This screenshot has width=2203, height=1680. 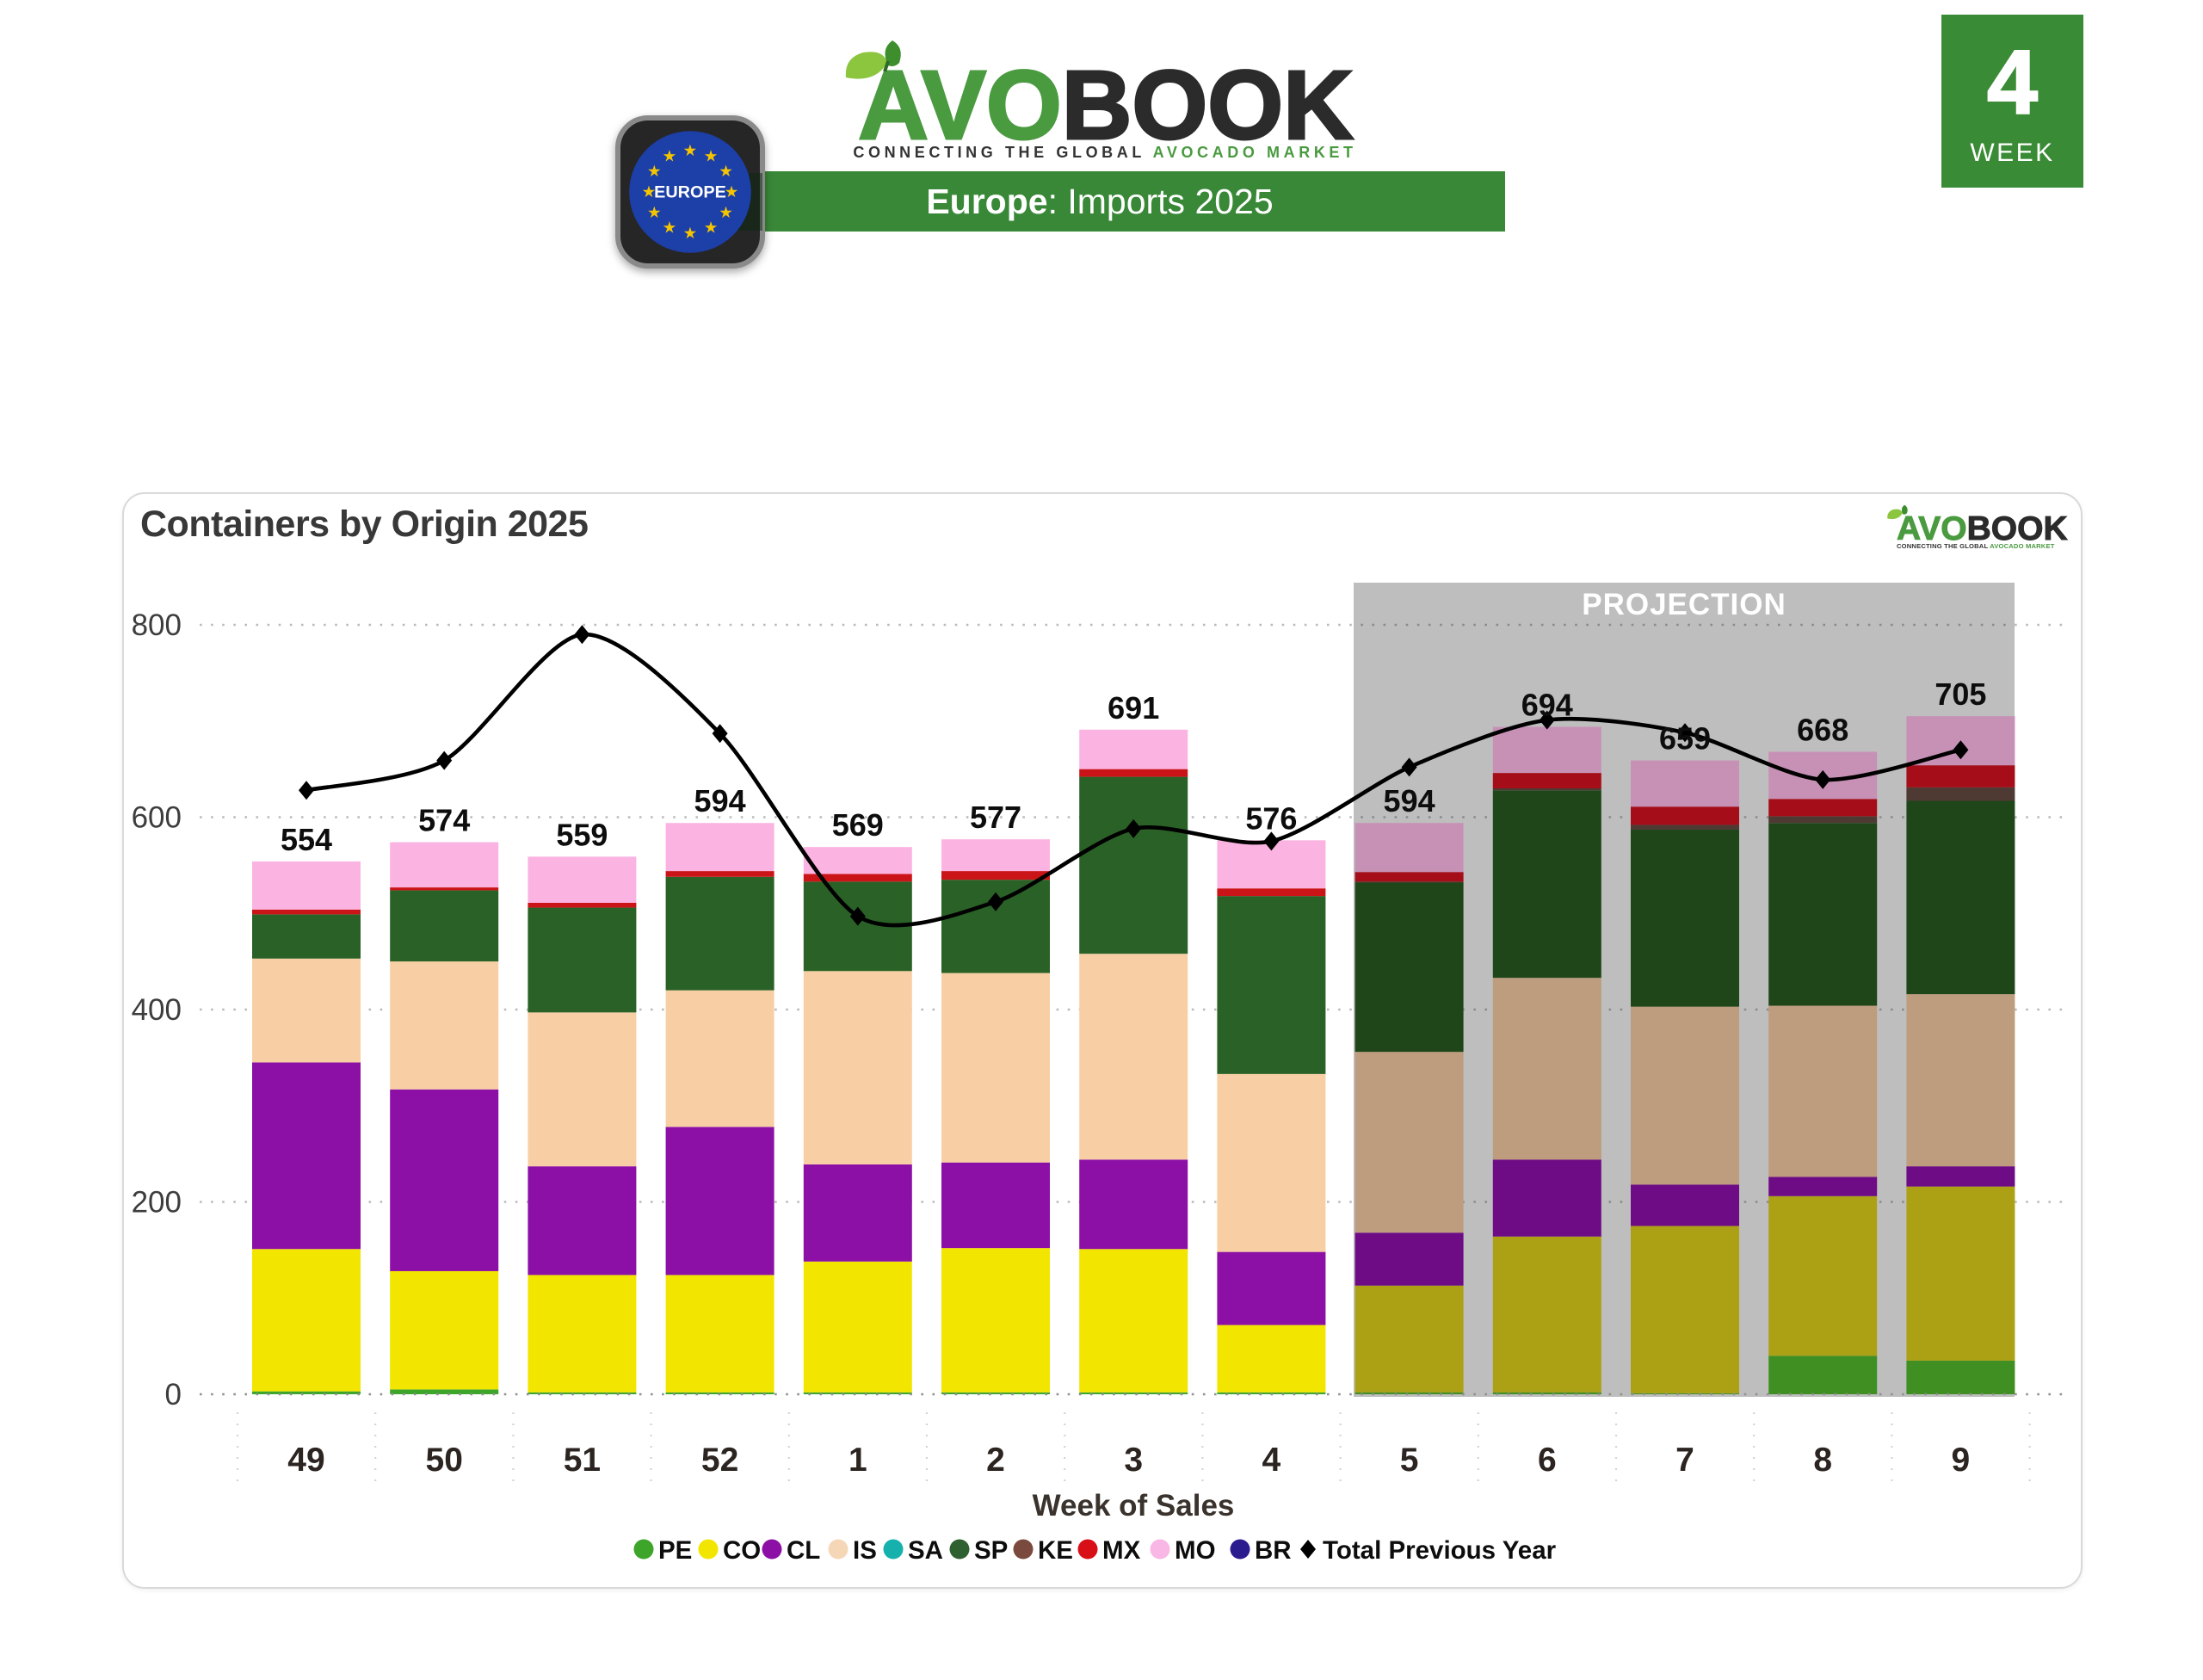 I want to click on svg-text: Week of Sales, so click(x=1134, y=1505).